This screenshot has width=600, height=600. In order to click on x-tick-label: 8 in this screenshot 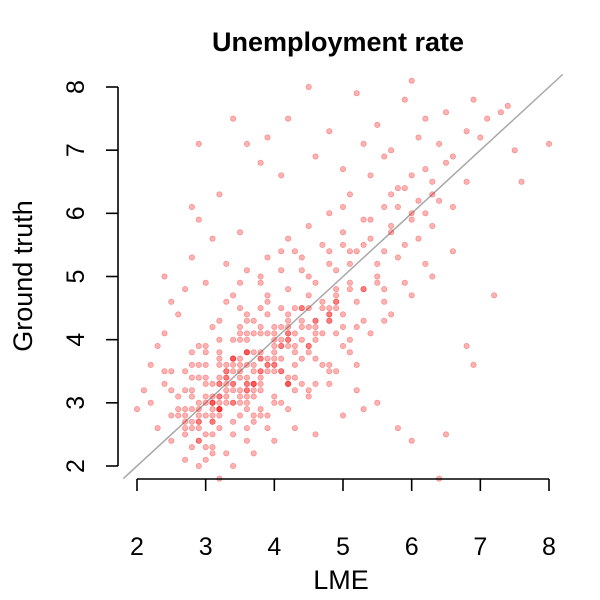, I will do `click(549, 547)`.